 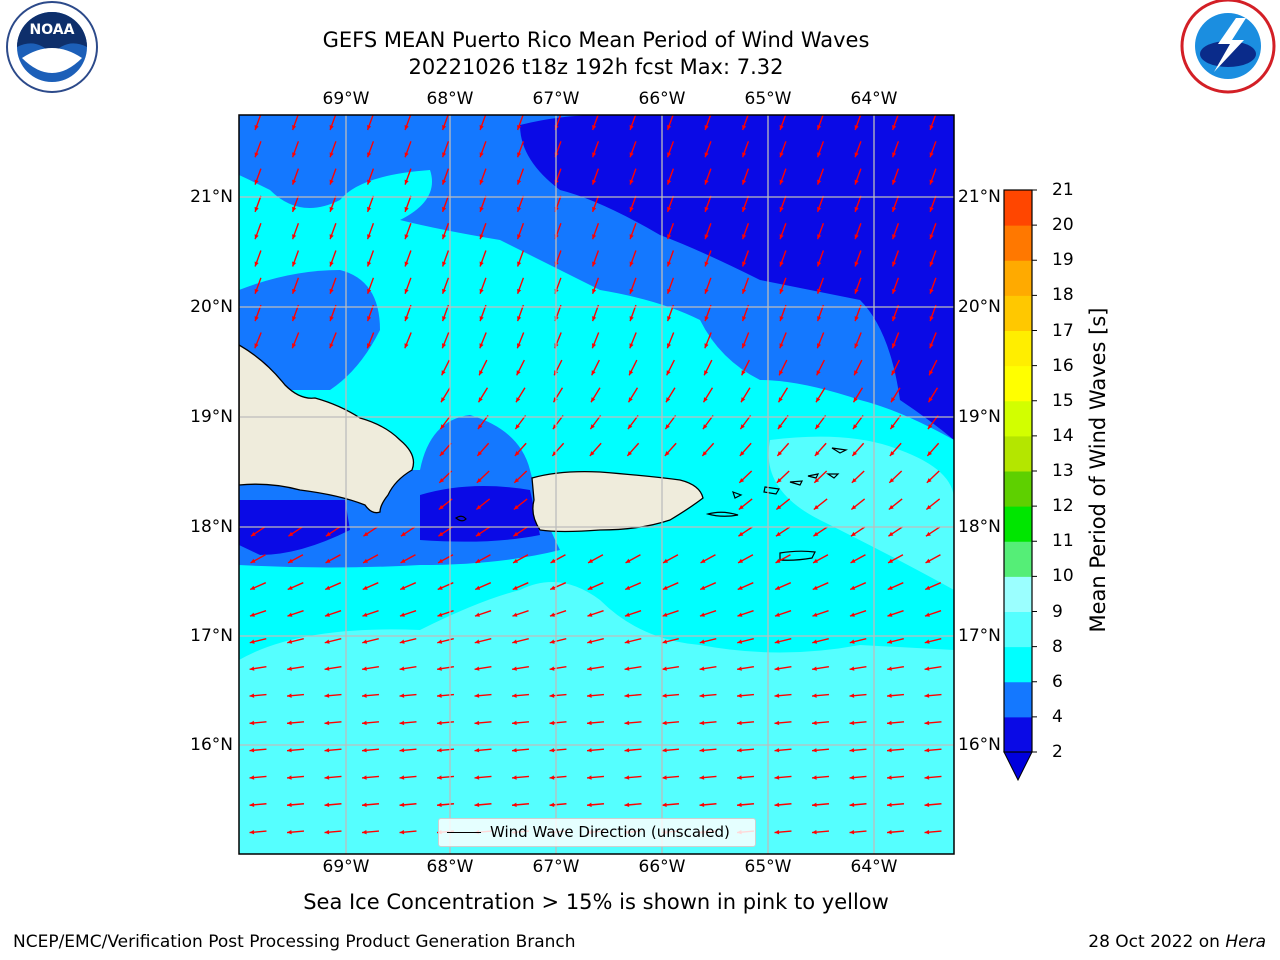 What do you see at coordinates (1098, 470) in the screenshot?
I see `colorbar-label: Mean Period of Wind Waves [s]` at bounding box center [1098, 470].